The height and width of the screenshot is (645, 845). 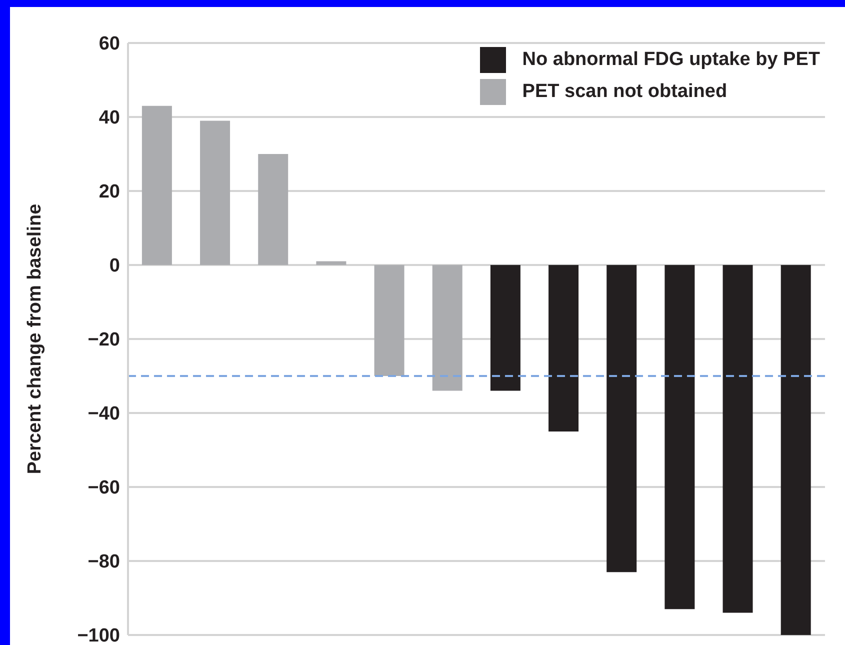 I want to click on legend-label: PET scan not obtained, so click(x=625, y=92).